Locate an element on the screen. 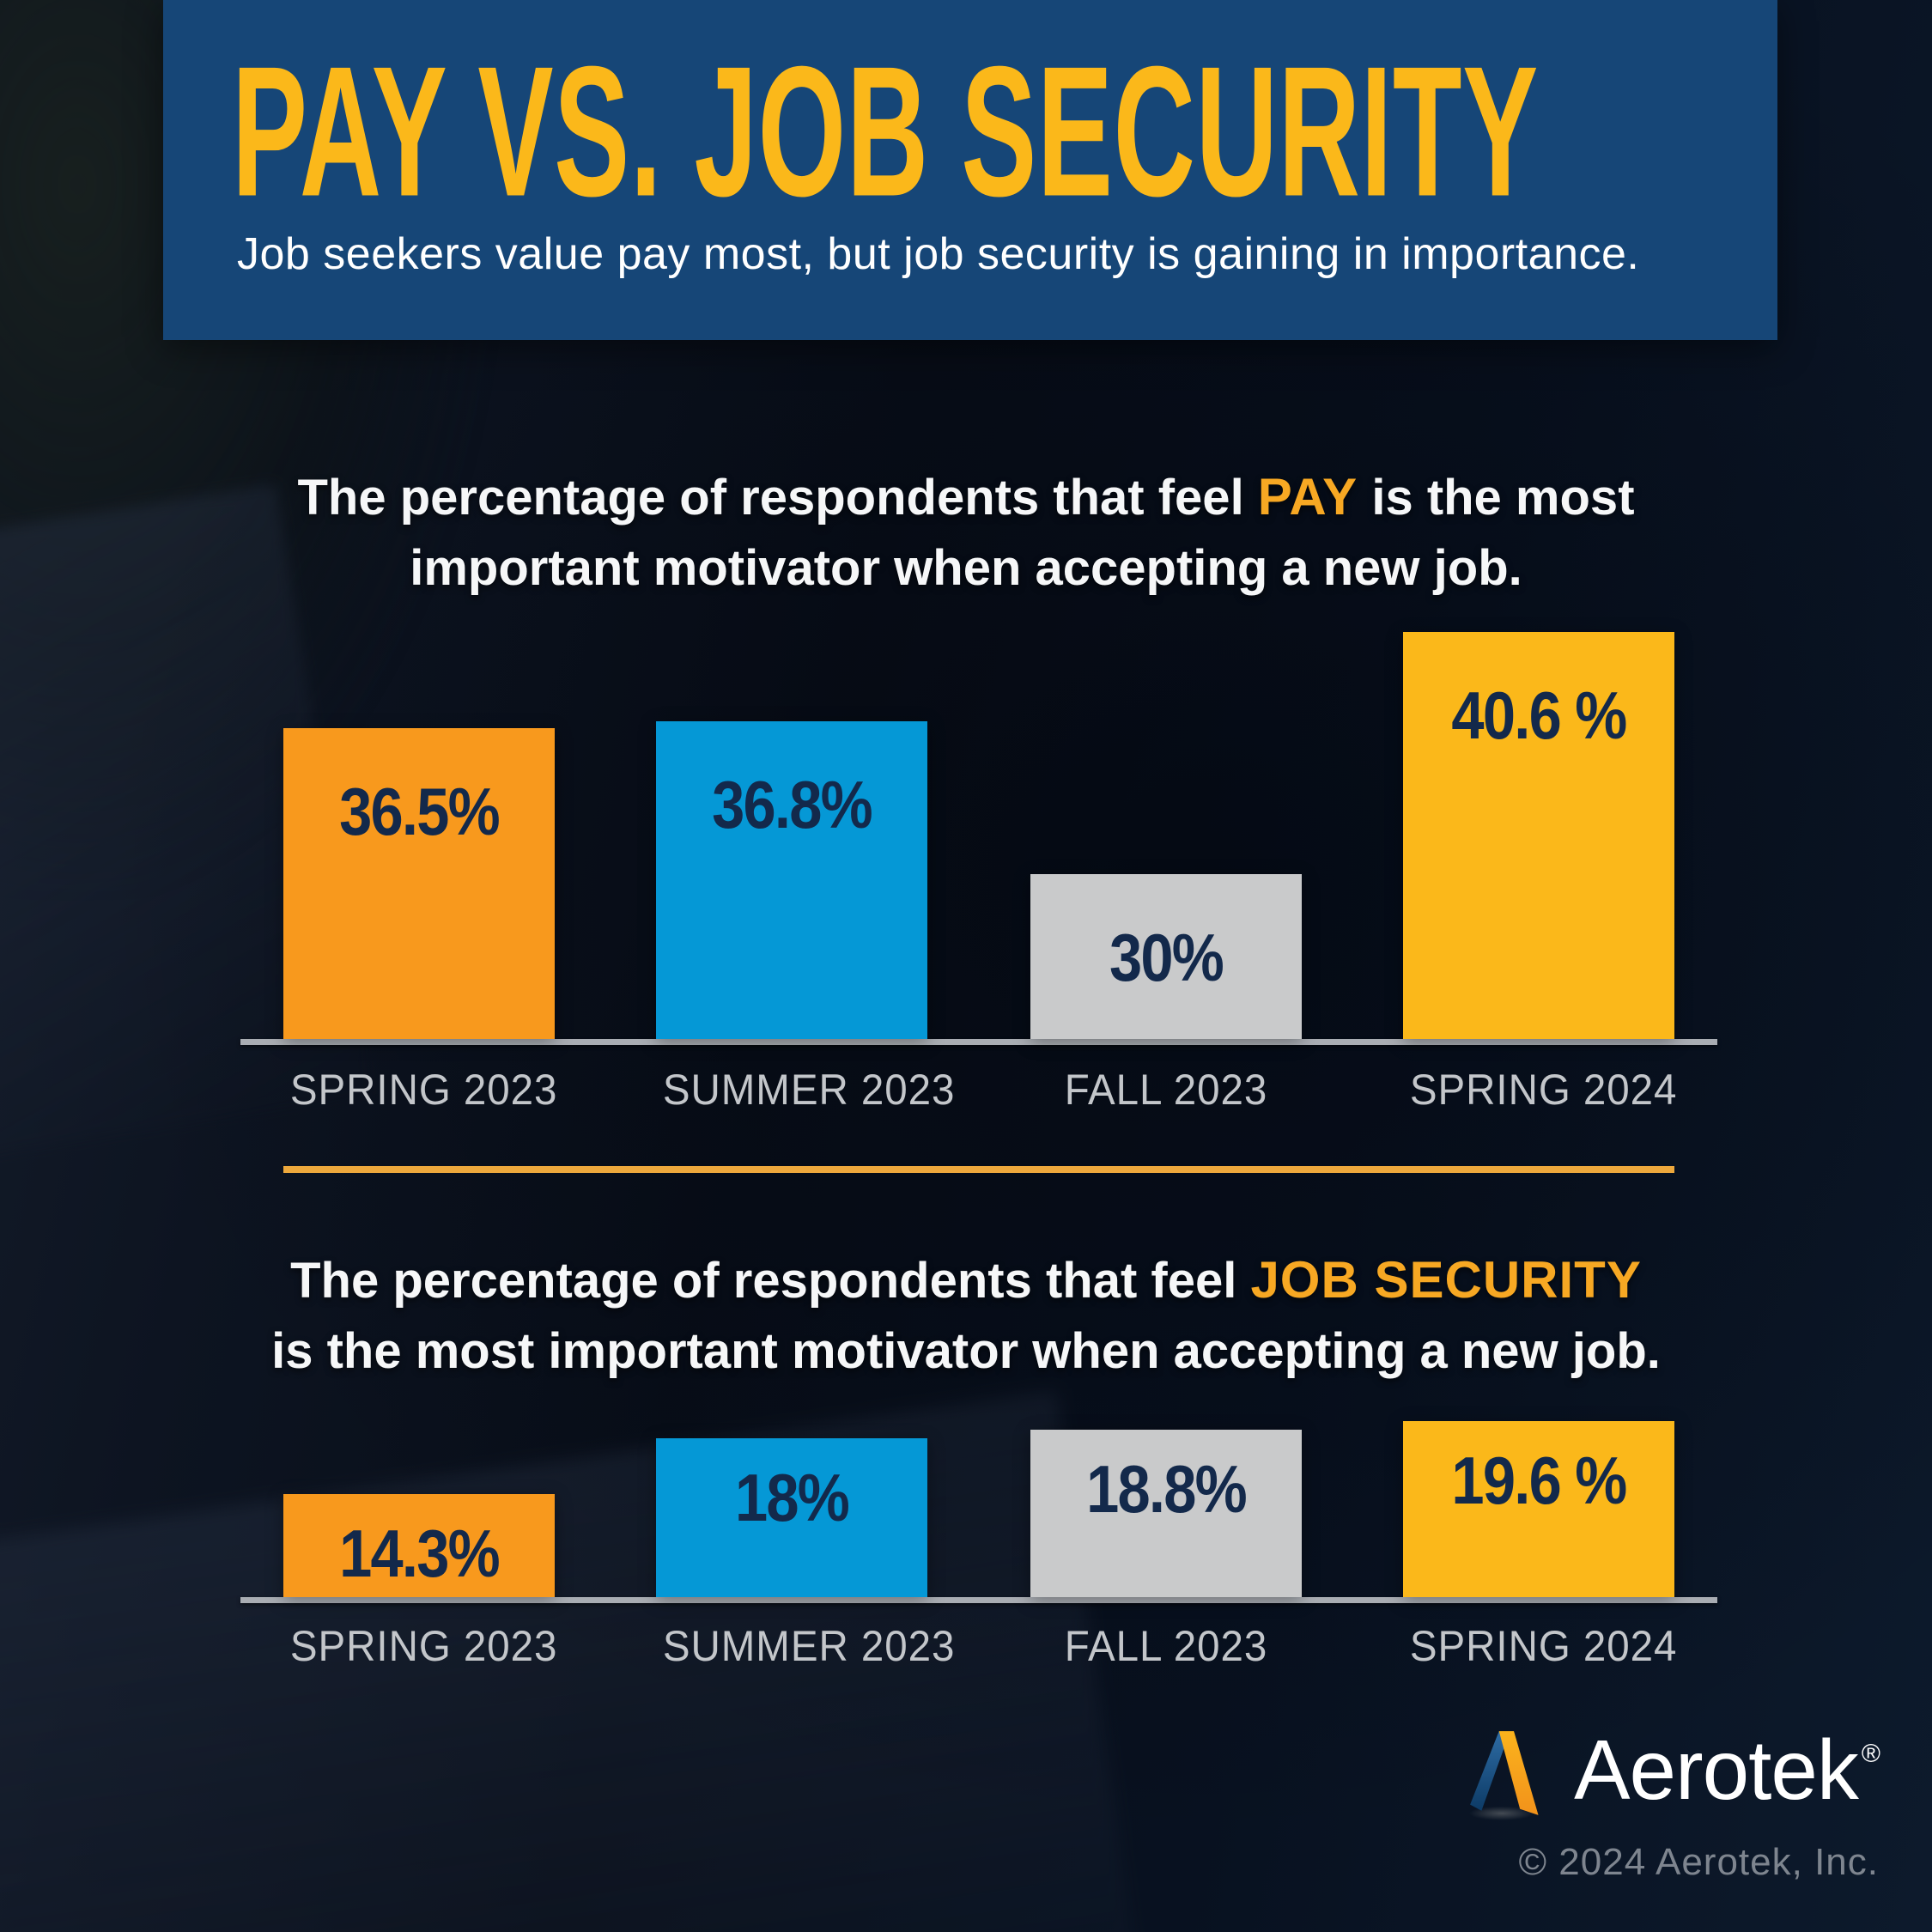 The width and height of the screenshot is (1932, 1932). bar-value-label: 18.8% is located at coordinates (1167, 1489).